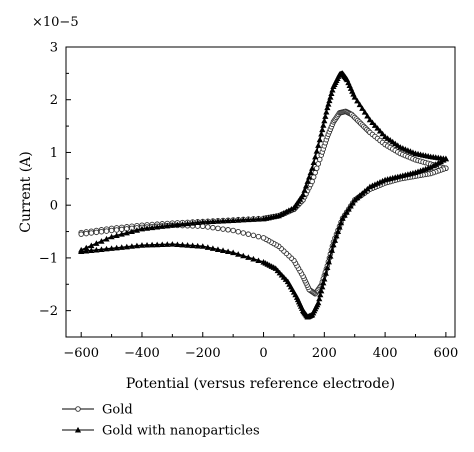 This screenshot has height=452, width=474. What do you see at coordinates (385, 353) in the screenshot?
I see `x-tick-label: 400` at bounding box center [385, 353].